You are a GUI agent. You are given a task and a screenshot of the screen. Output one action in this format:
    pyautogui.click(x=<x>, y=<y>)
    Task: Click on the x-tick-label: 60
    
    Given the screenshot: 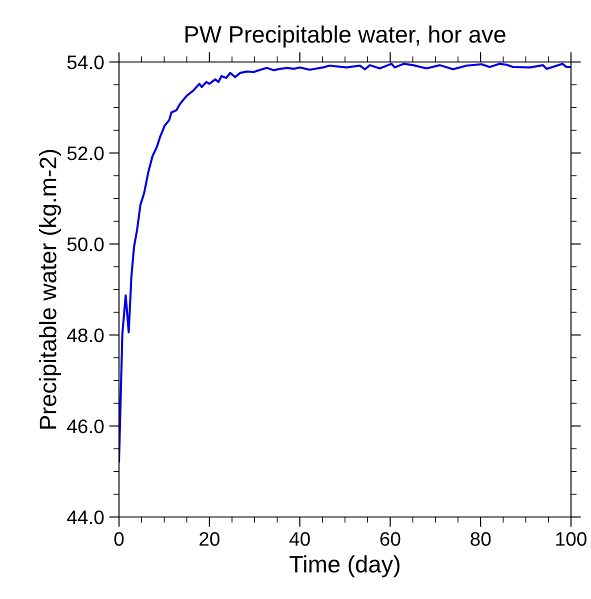 What is the action you would take?
    pyautogui.click(x=390, y=539)
    